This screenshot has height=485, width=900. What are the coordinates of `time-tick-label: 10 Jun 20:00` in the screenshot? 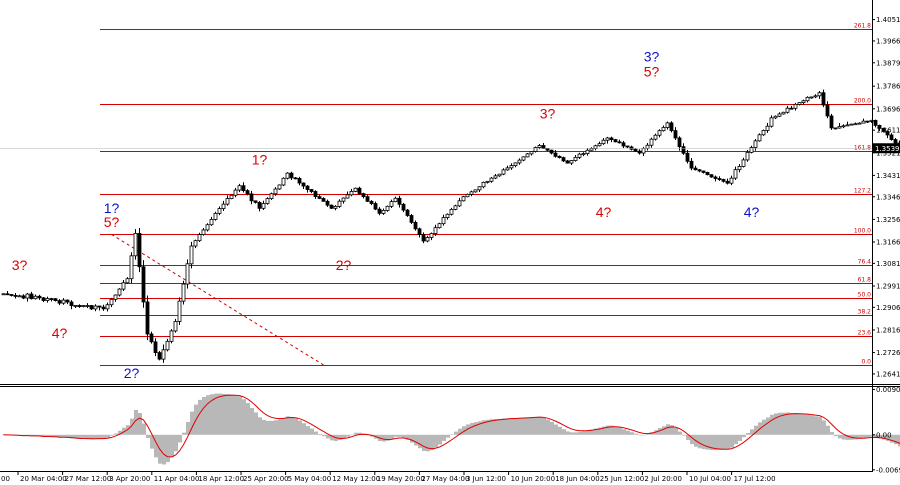 It's located at (533, 479).